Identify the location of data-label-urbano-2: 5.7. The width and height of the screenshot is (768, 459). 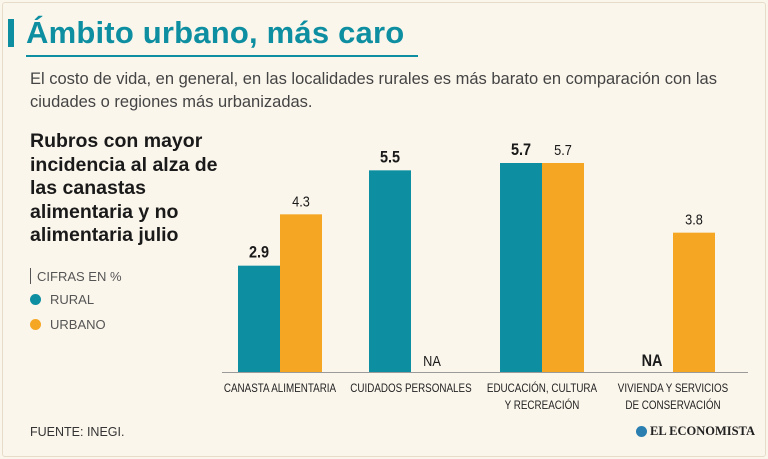
(563, 149).